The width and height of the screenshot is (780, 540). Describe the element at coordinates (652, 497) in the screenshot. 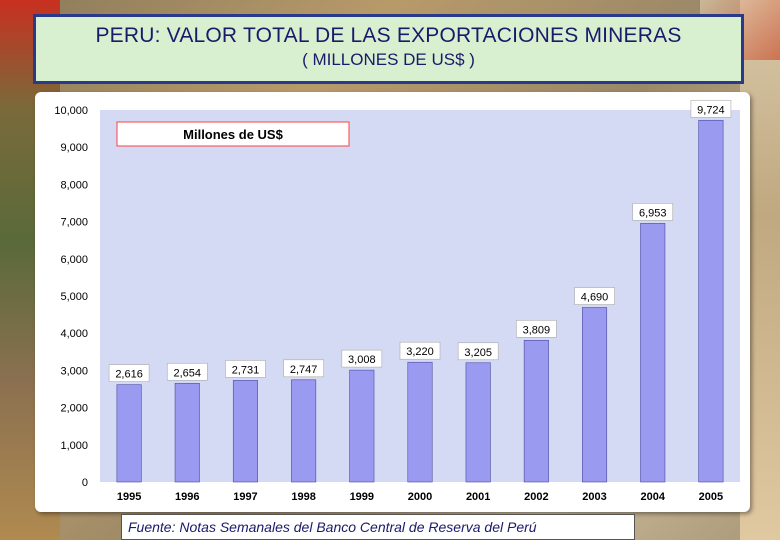

I see `x-tick-label: 2004` at that location.